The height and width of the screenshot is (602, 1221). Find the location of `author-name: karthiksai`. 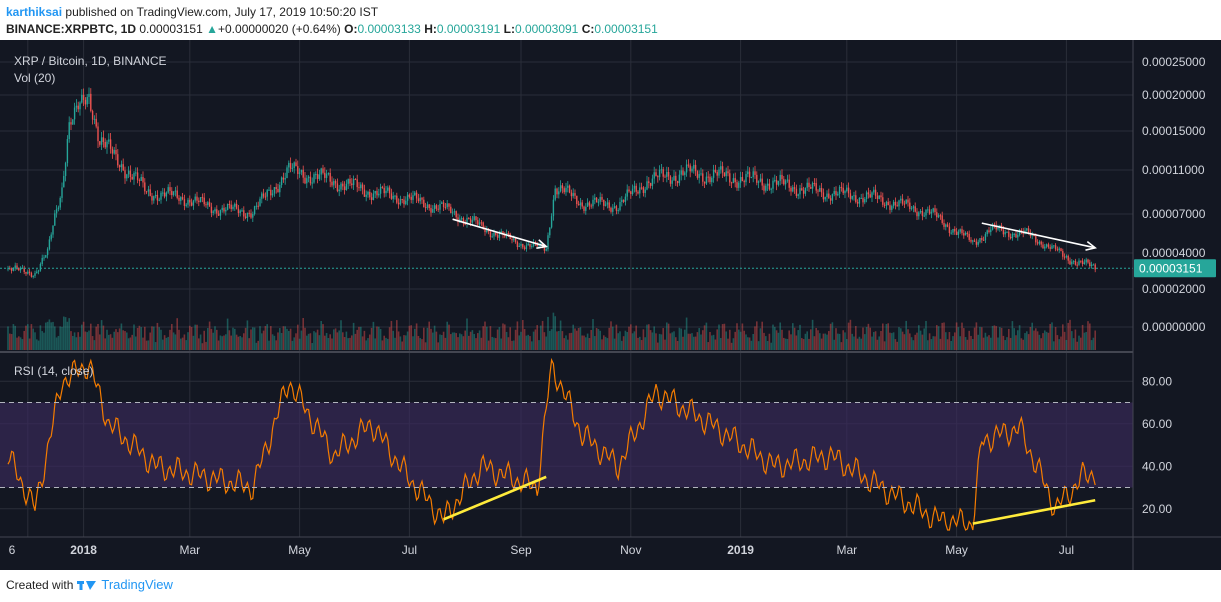

author-name: karthiksai is located at coordinates (34, 12).